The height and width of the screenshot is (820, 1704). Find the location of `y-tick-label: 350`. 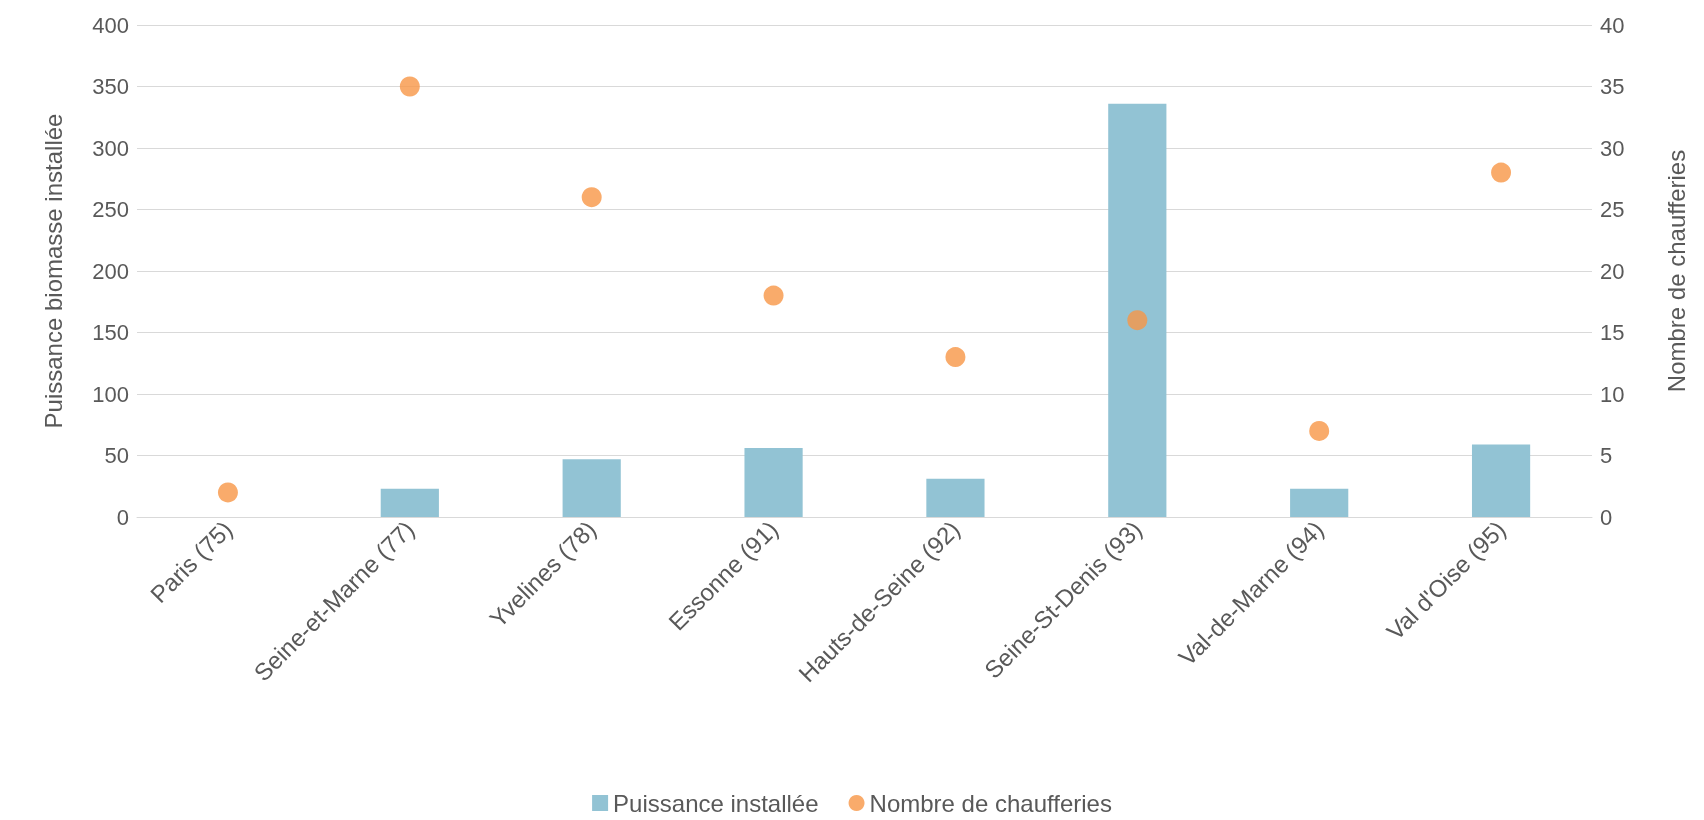

y-tick-label: 350 is located at coordinates (110, 86).